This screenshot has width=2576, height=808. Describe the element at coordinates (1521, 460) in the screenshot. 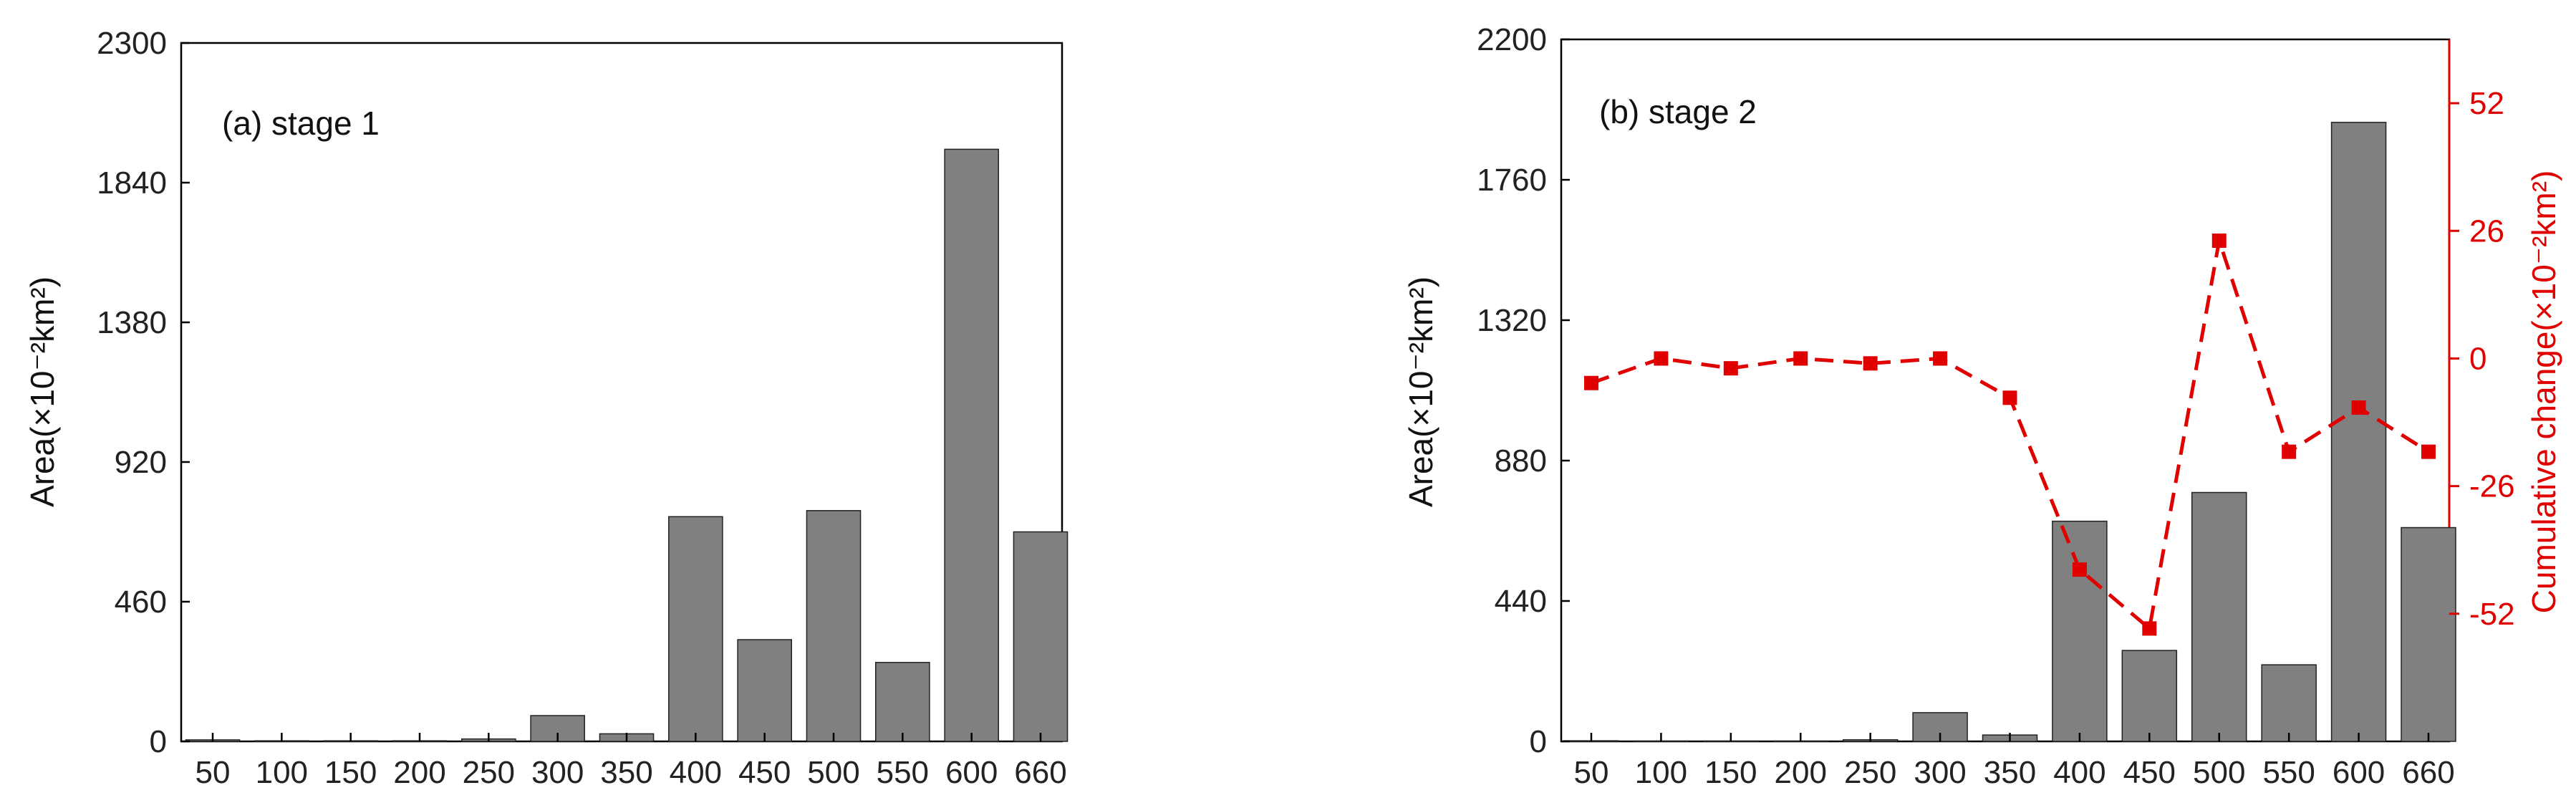

I see `y-tick-label: 880` at that location.